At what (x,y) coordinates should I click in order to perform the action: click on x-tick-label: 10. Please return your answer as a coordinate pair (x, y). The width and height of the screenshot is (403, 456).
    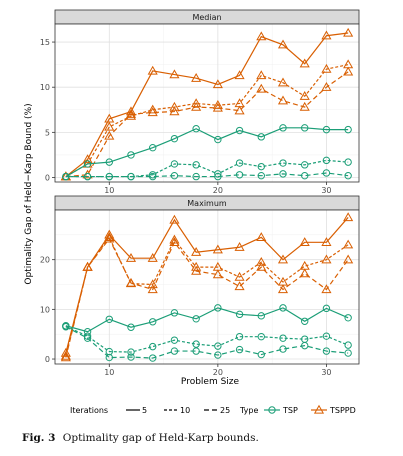
    Looking at the image, I should click on (109, 372).